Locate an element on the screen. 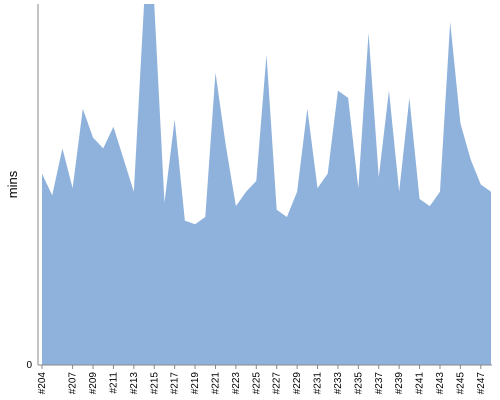  x-tick-label: #215 is located at coordinates (154, 383).